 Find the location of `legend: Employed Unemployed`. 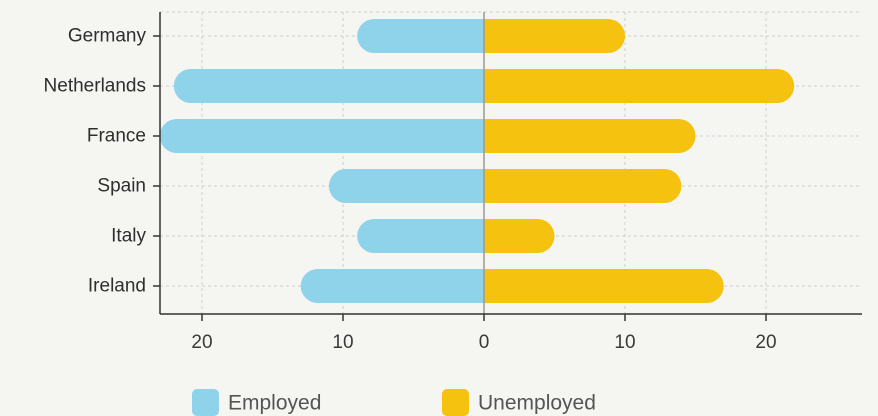

legend: Employed Unemployed is located at coordinates (394, 402).